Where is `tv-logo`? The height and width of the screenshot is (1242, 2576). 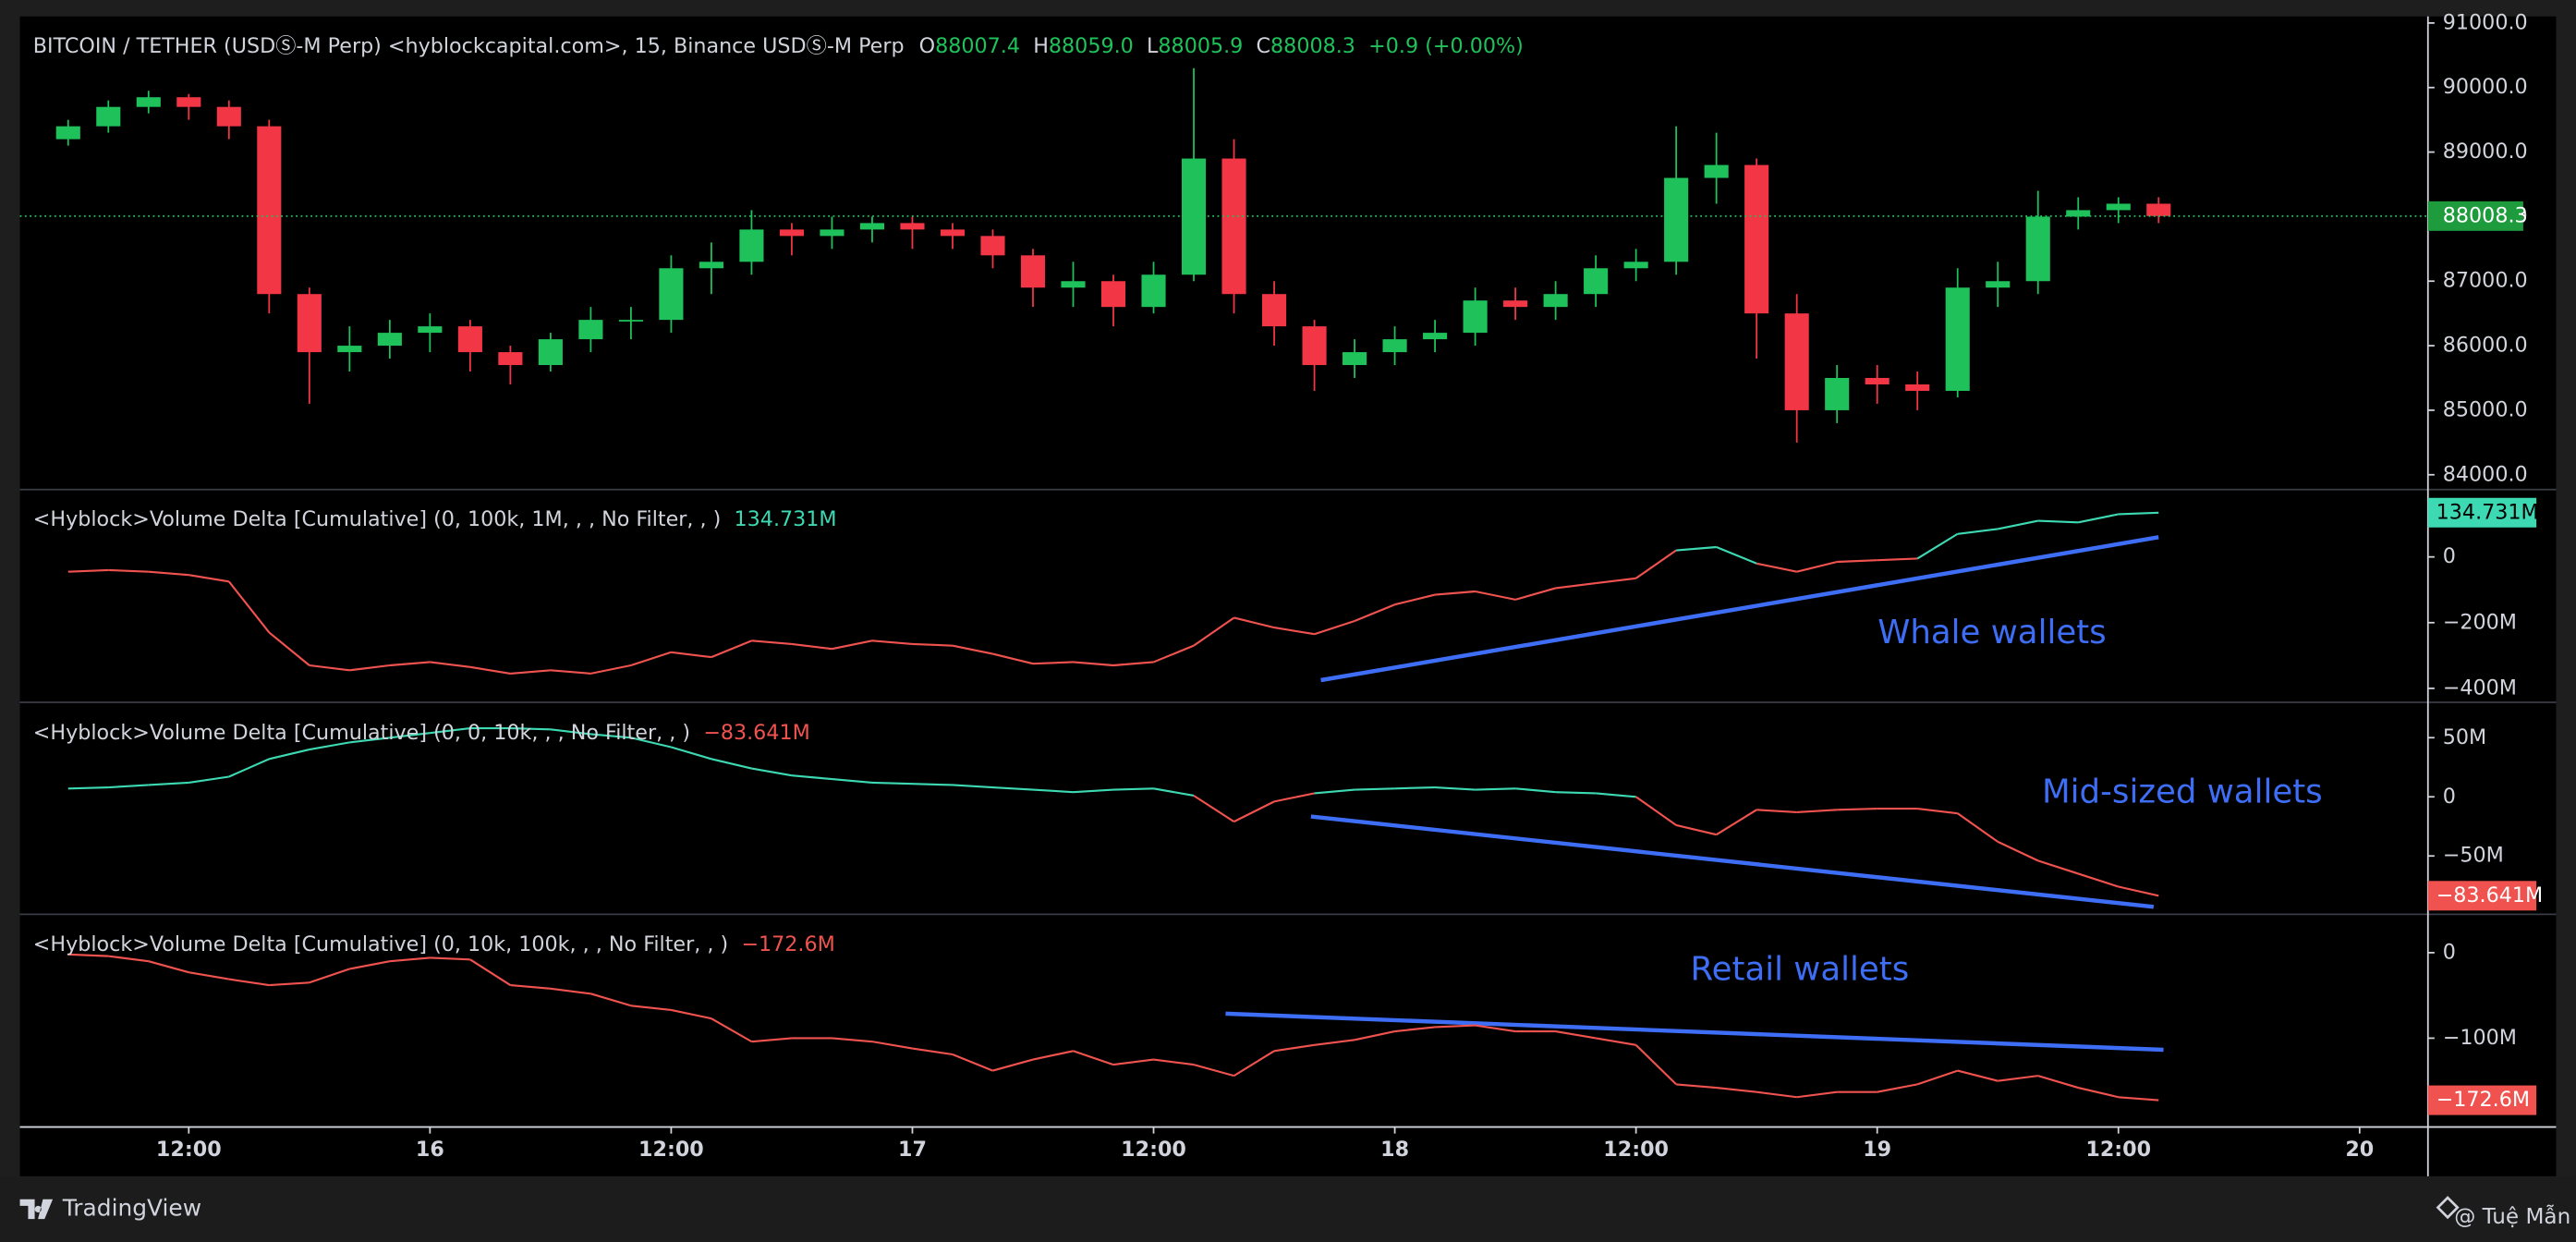 tv-logo is located at coordinates (36, 1209).